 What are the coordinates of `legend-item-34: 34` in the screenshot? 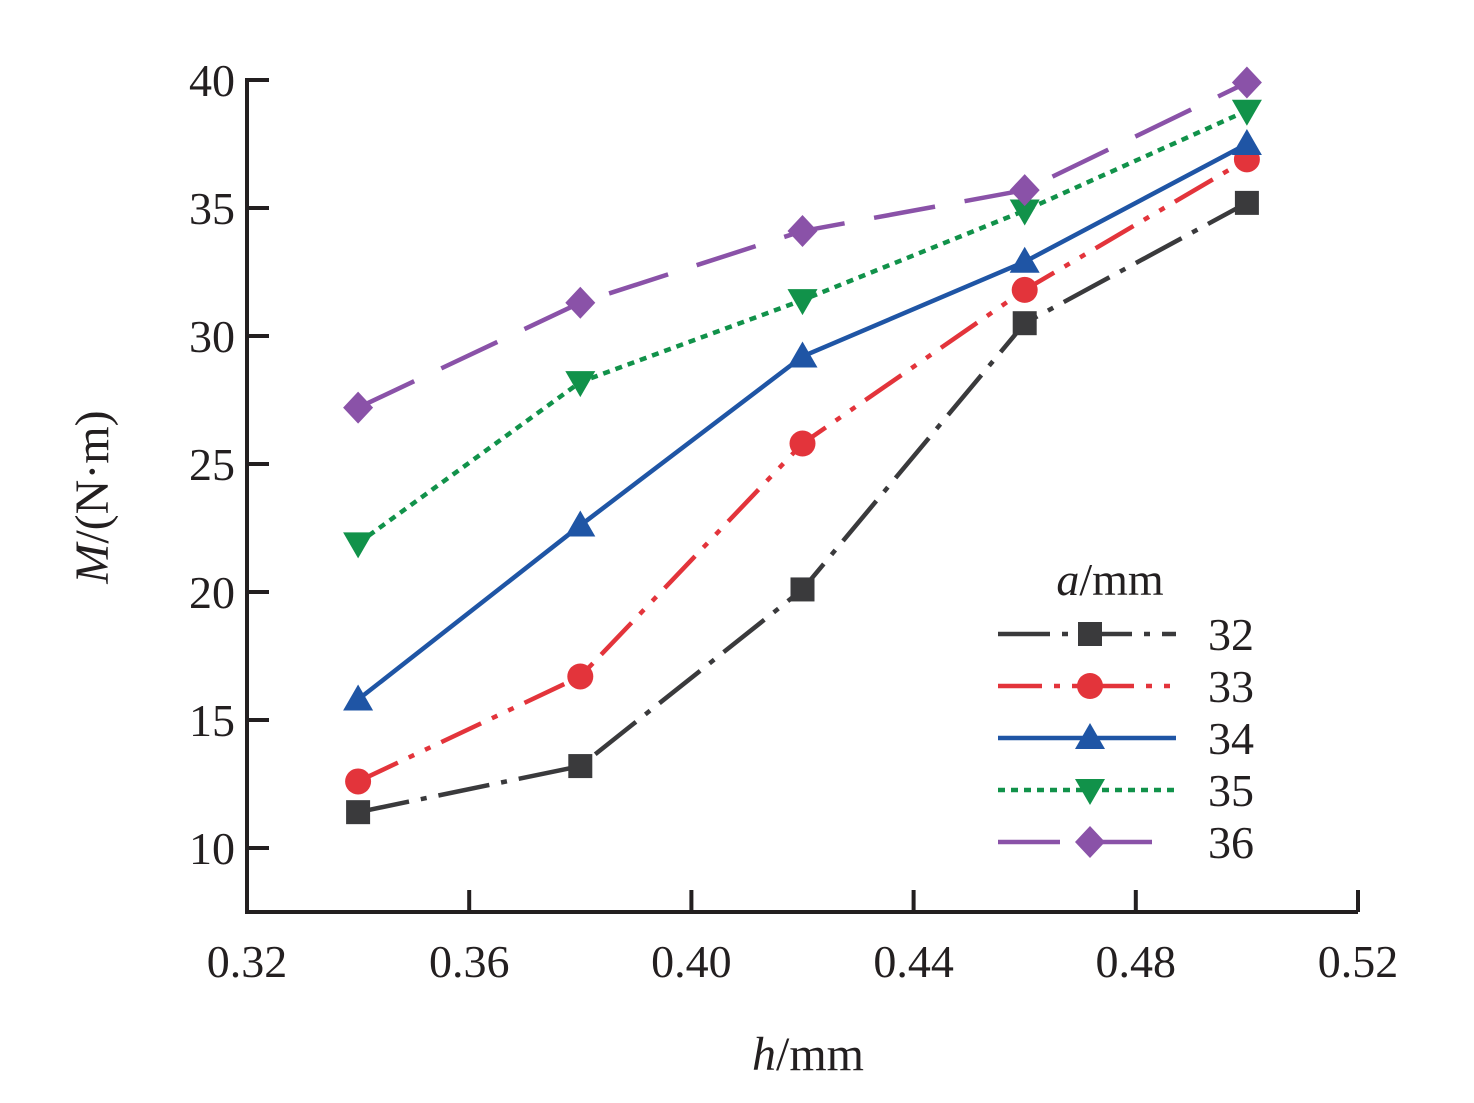 It's located at (1126, 738).